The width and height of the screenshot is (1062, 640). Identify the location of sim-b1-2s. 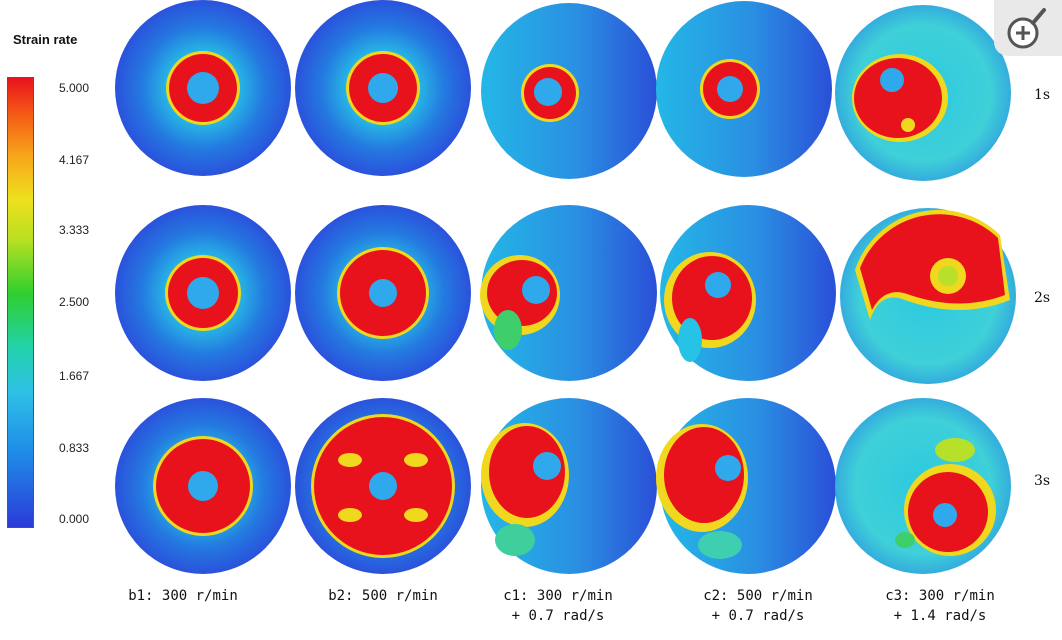
(203, 293).